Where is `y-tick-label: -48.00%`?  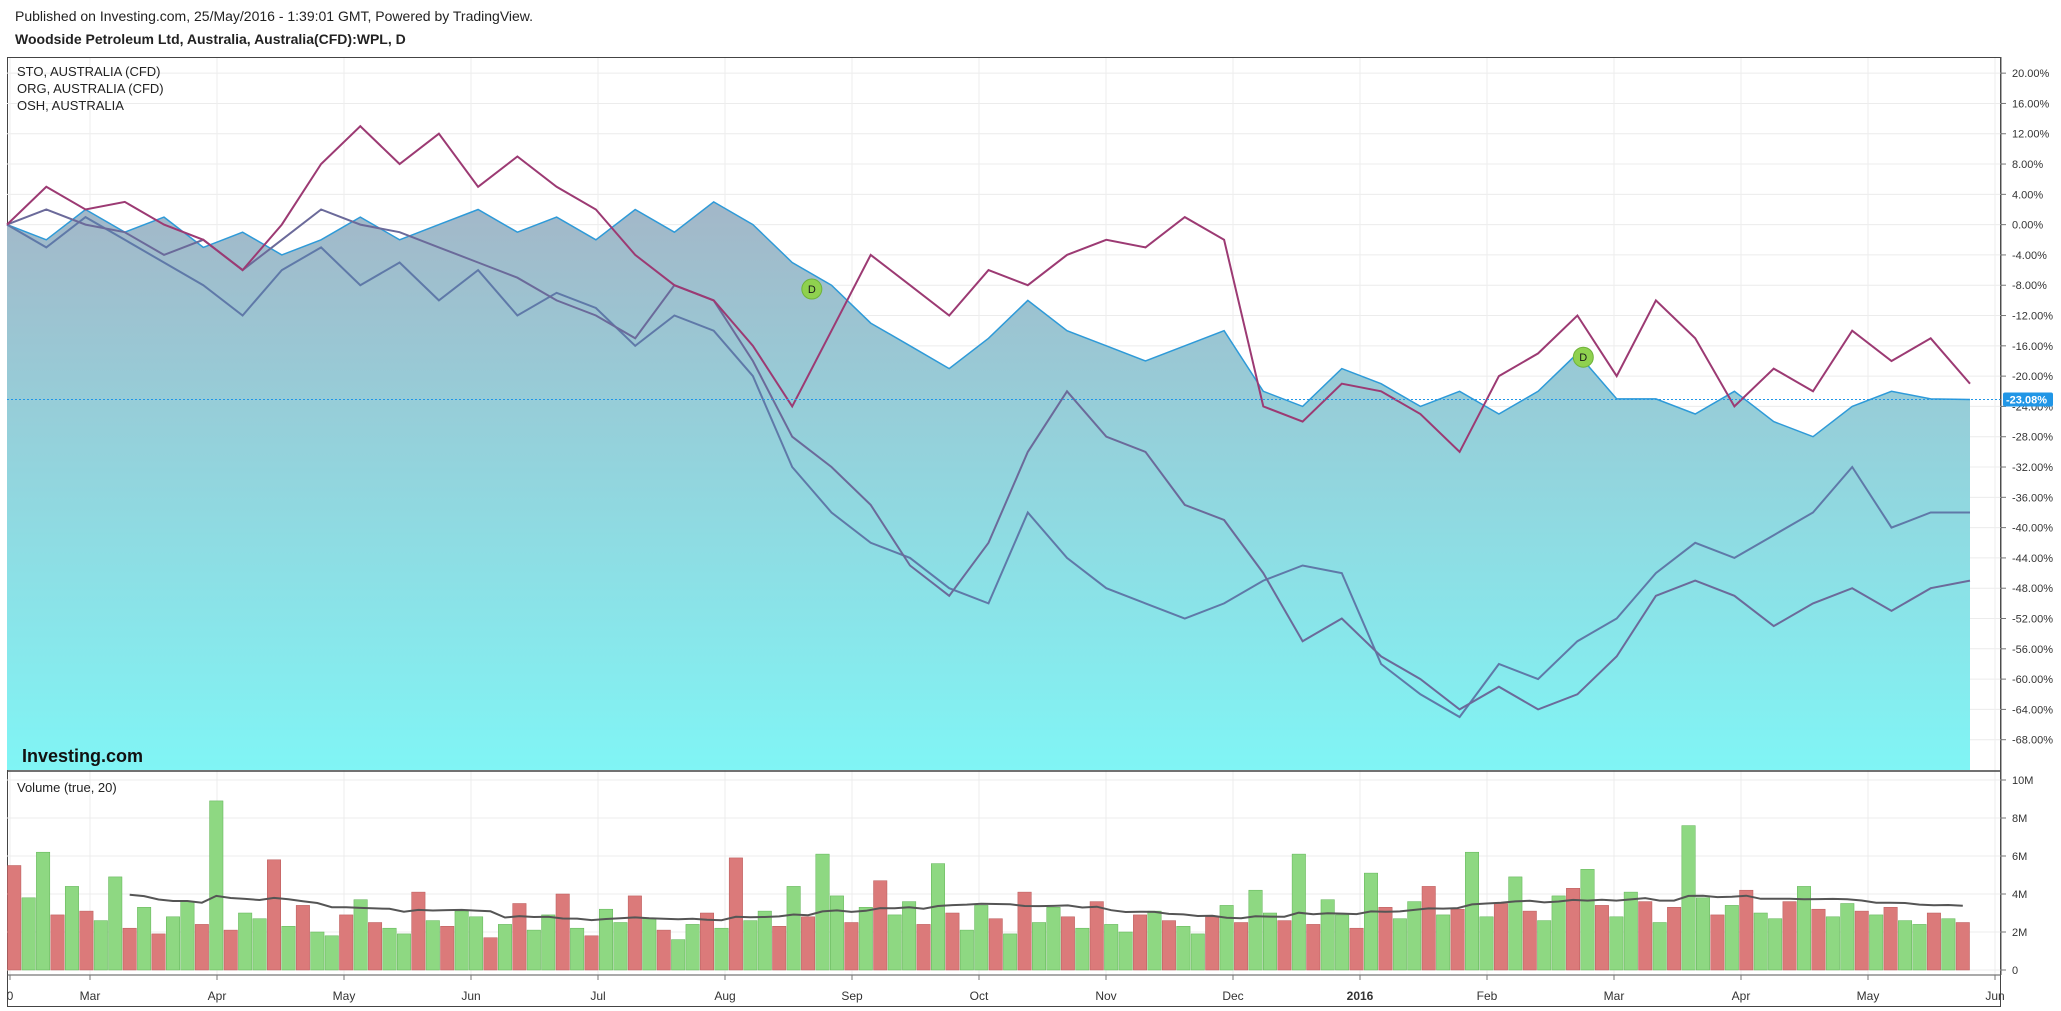
y-tick-label: -48.00% is located at coordinates (2032, 589).